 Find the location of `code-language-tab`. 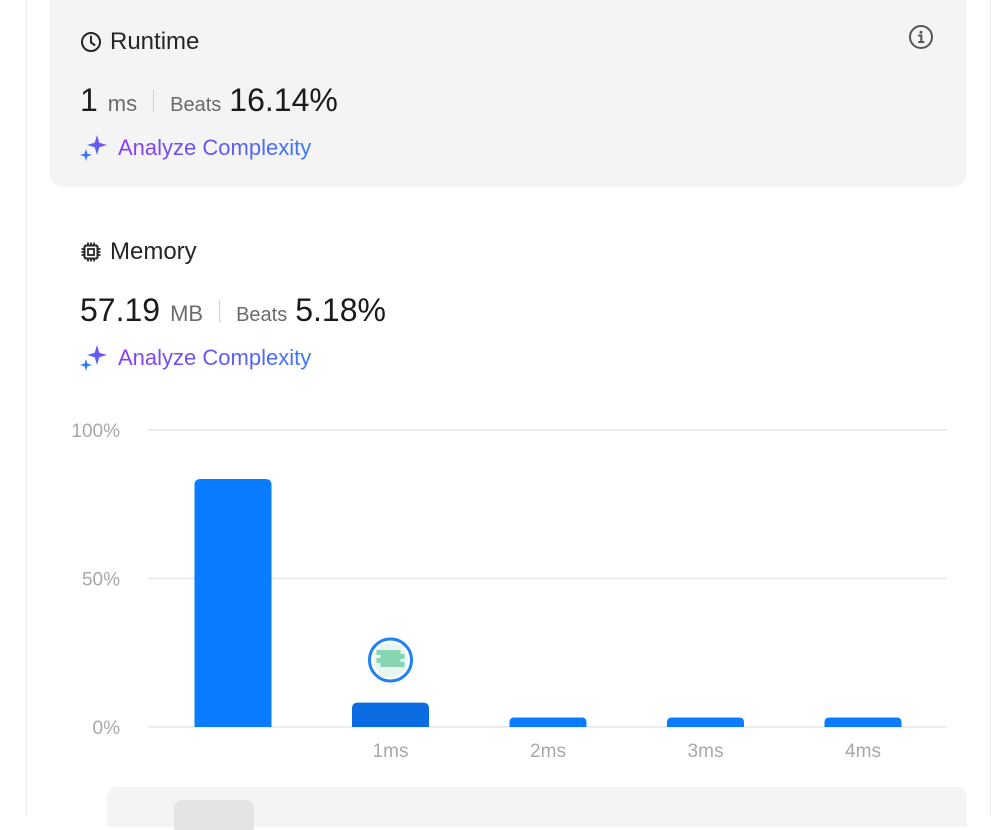

code-language-tab is located at coordinates (214, 815).